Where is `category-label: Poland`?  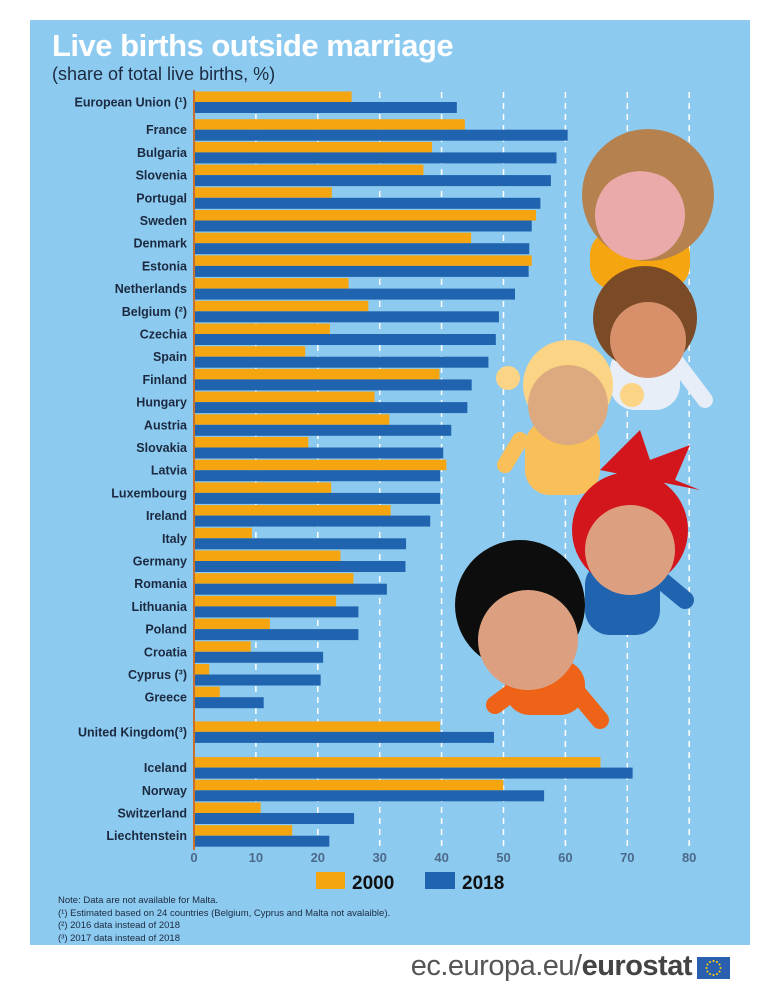
category-label: Poland is located at coordinates (166, 630).